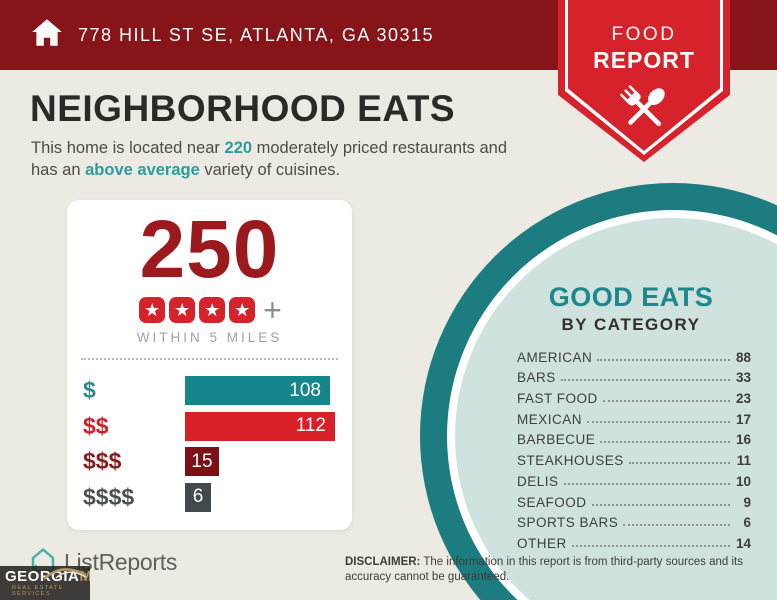  Describe the element at coordinates (243, 108) in the screenshot. I see `page-title: NEIGHBORHOOD EATS` at that location.